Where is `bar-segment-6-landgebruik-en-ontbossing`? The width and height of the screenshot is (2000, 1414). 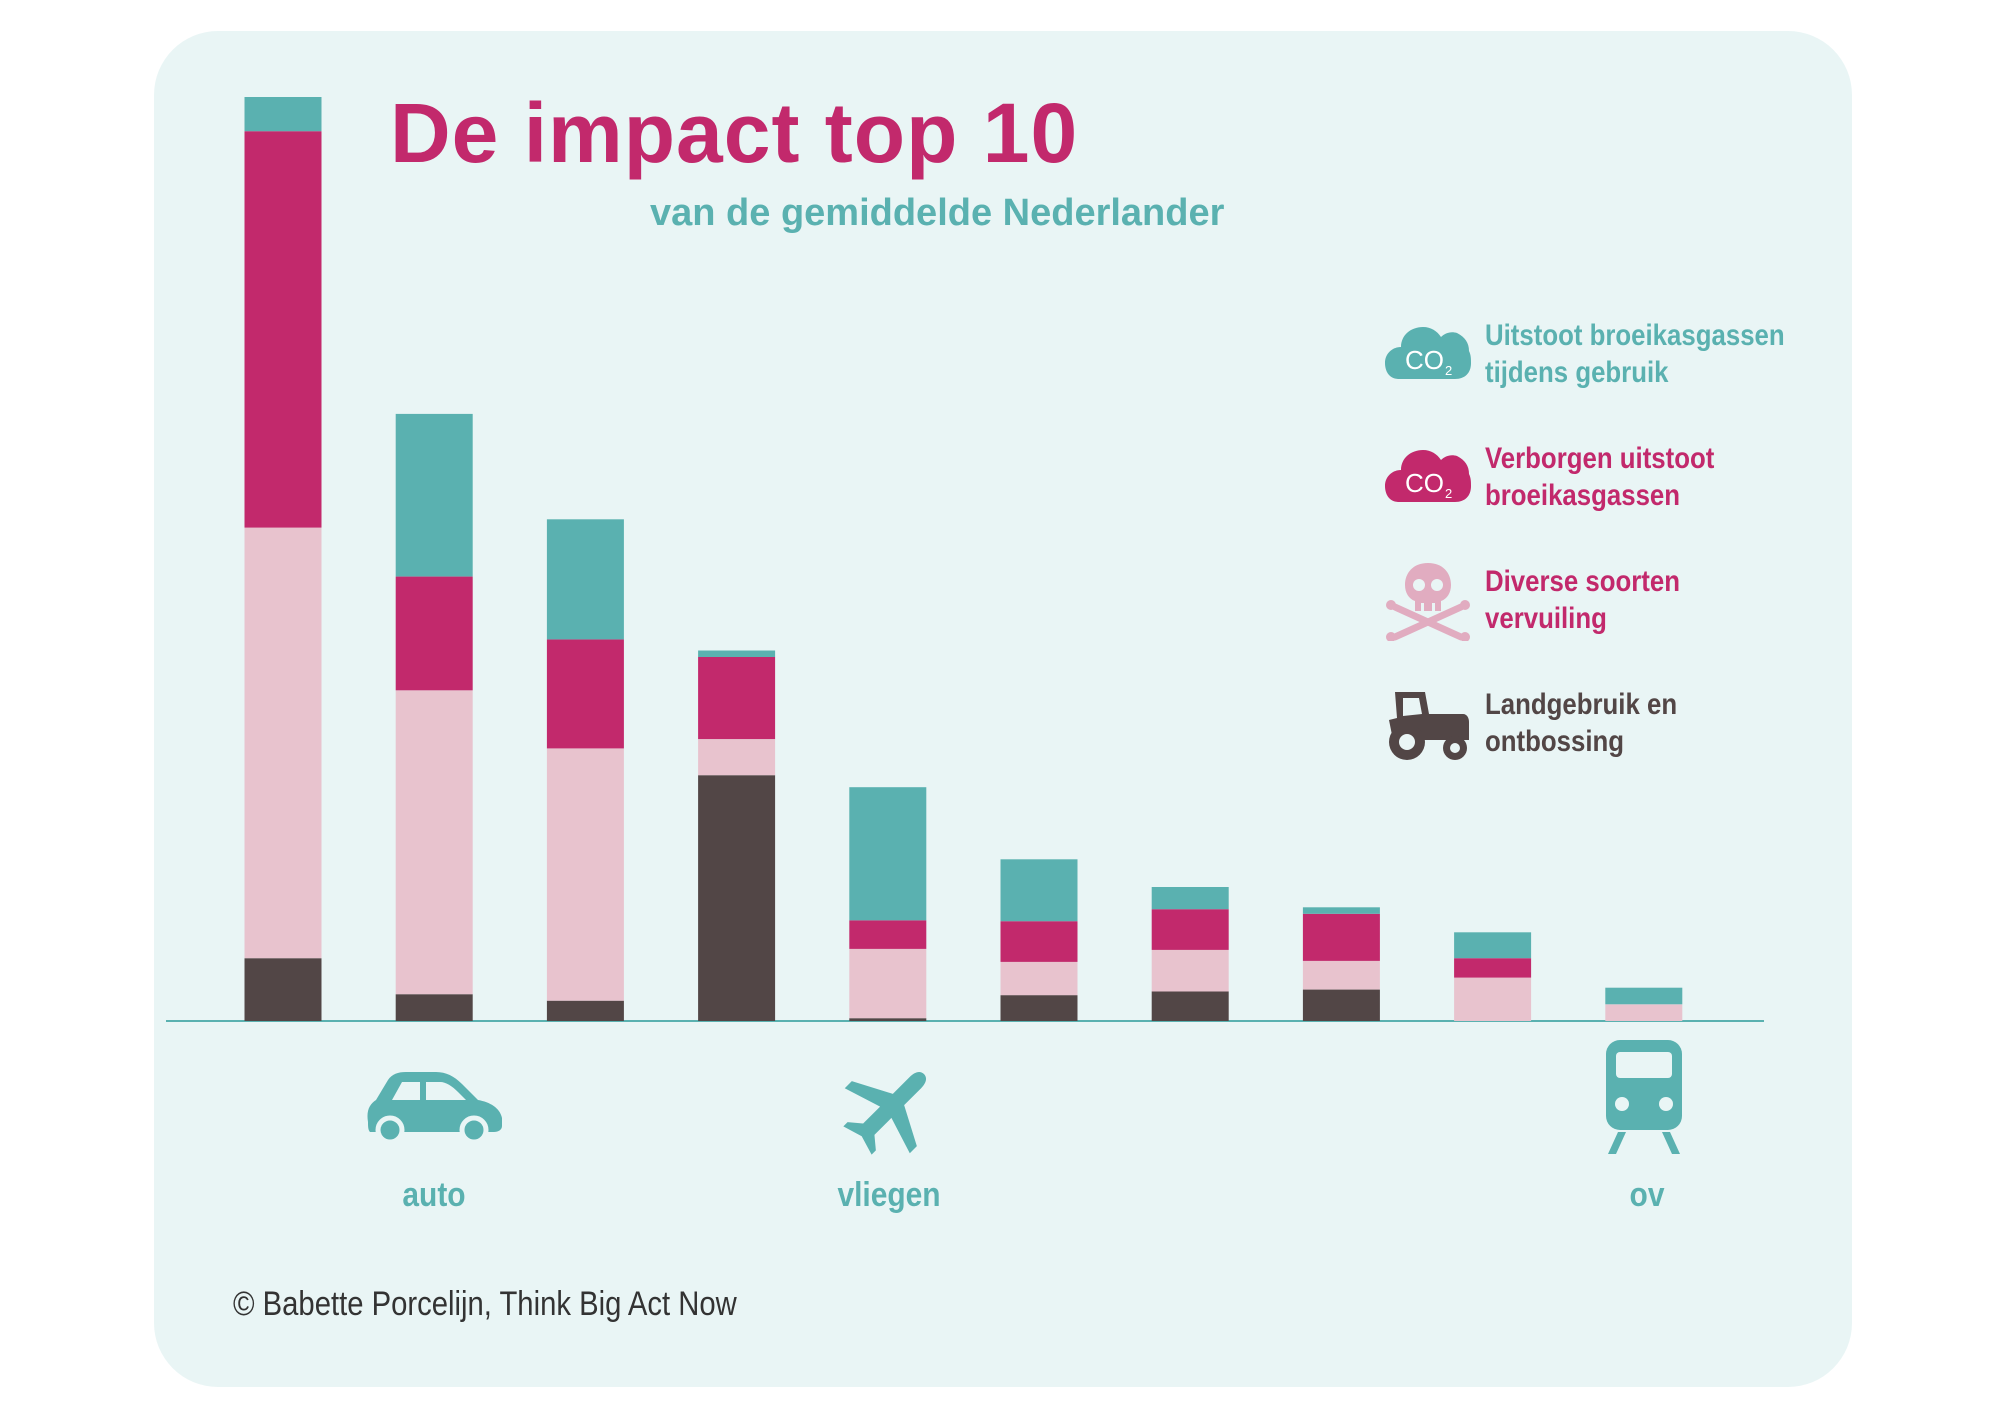 bar-segment-6-landgebruik-en-ontbossing is located at coordinates (1039, 1008).